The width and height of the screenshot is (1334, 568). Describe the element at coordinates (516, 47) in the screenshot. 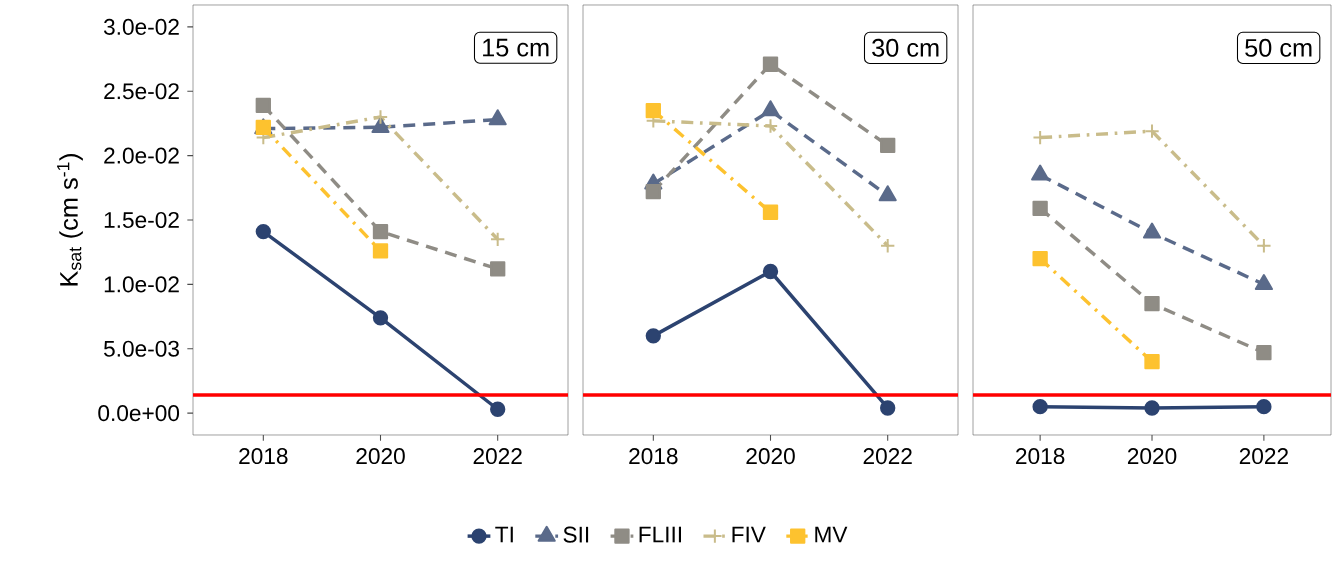

I see `text: 15 cm` at that location.